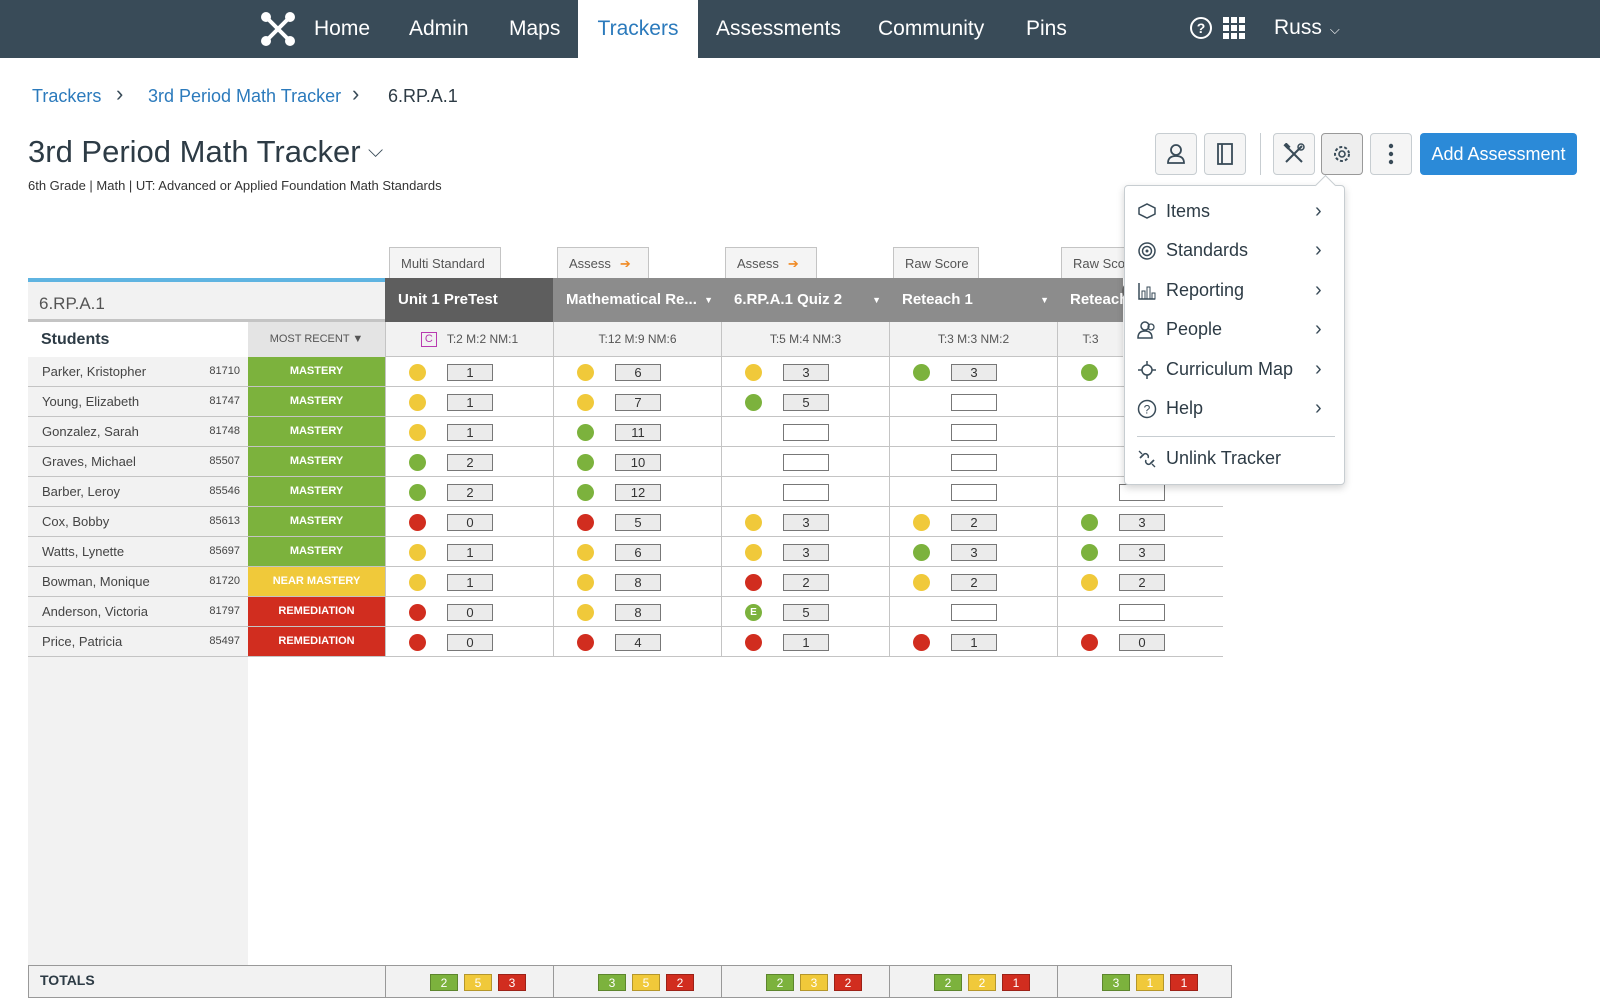 The width and height of the screenshot is (1600, 998). Describe the element at coordinates (590, 263) in the screenshot. I see `assessment-type-label: Assess` at that location.